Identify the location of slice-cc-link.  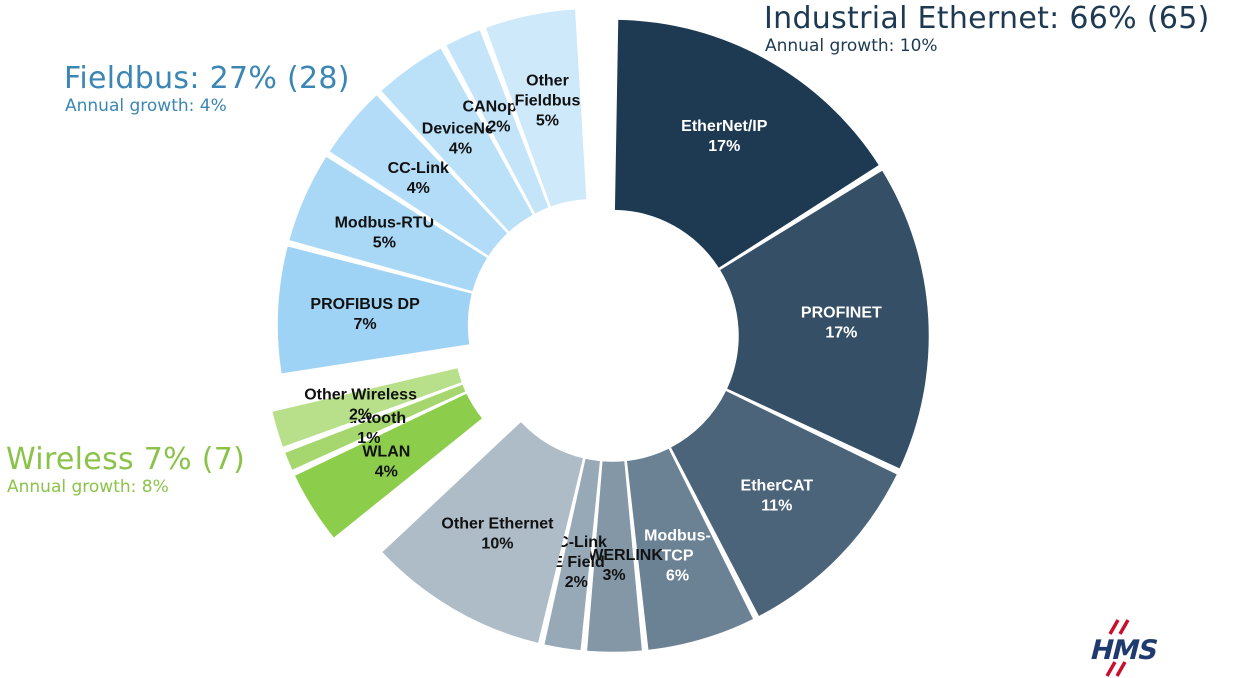
(418, 175).